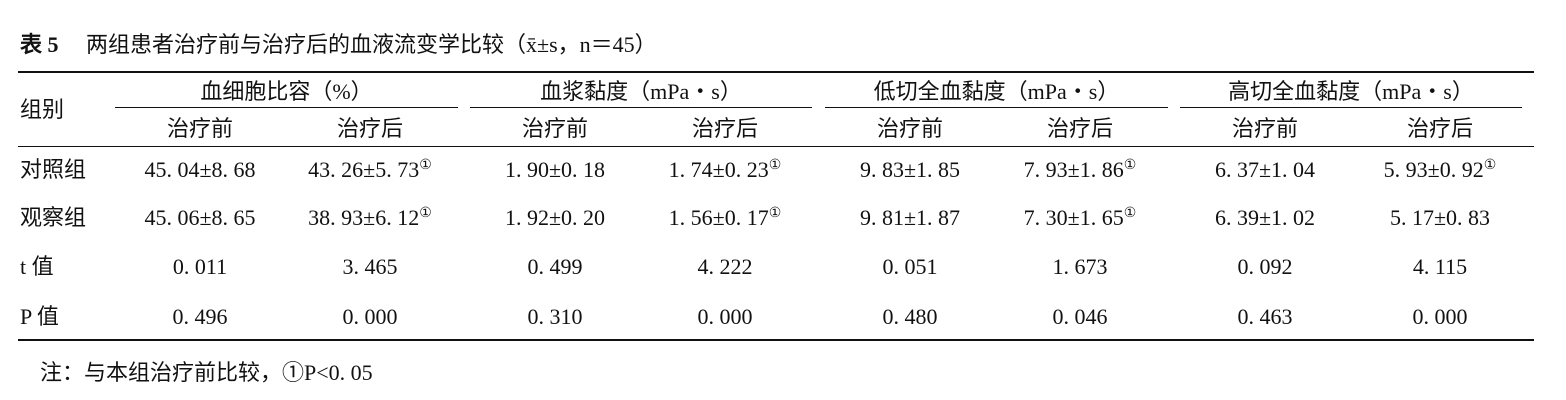 This screenshot has height=400, width=1566. I want to click on caption-label: 表 5, so click(39, 44).